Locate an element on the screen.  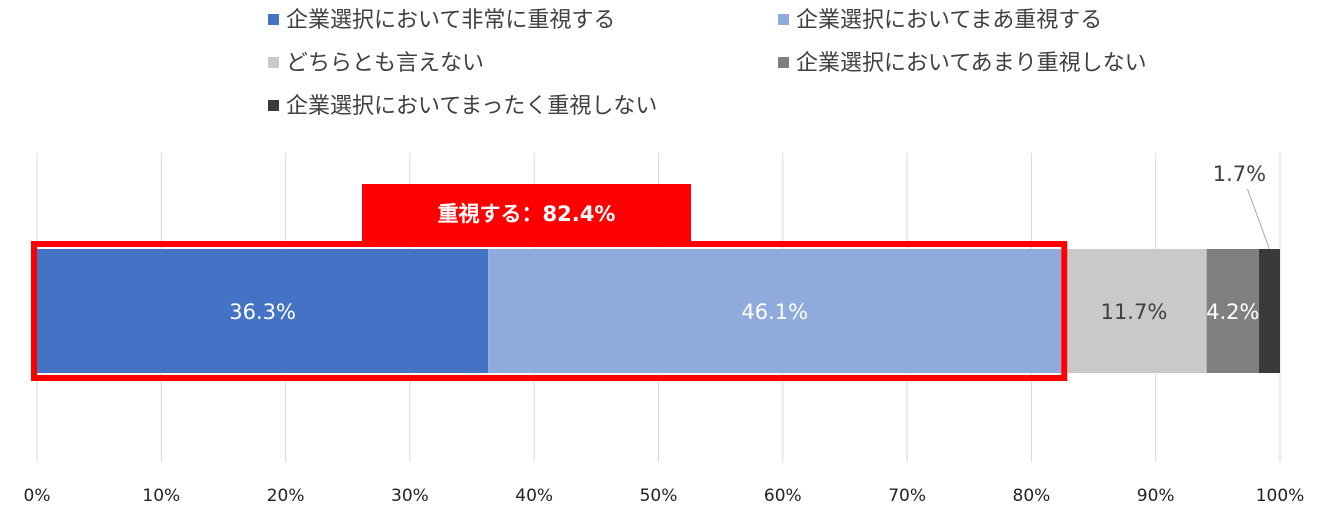
data-label: 11.7% is located at coordinates (1134, 312).